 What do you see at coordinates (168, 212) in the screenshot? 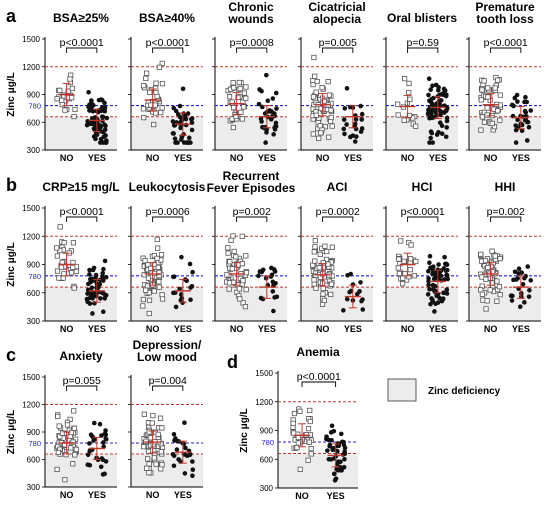
I see `p-value: p=0.0006` at bounding box center [168, 212].